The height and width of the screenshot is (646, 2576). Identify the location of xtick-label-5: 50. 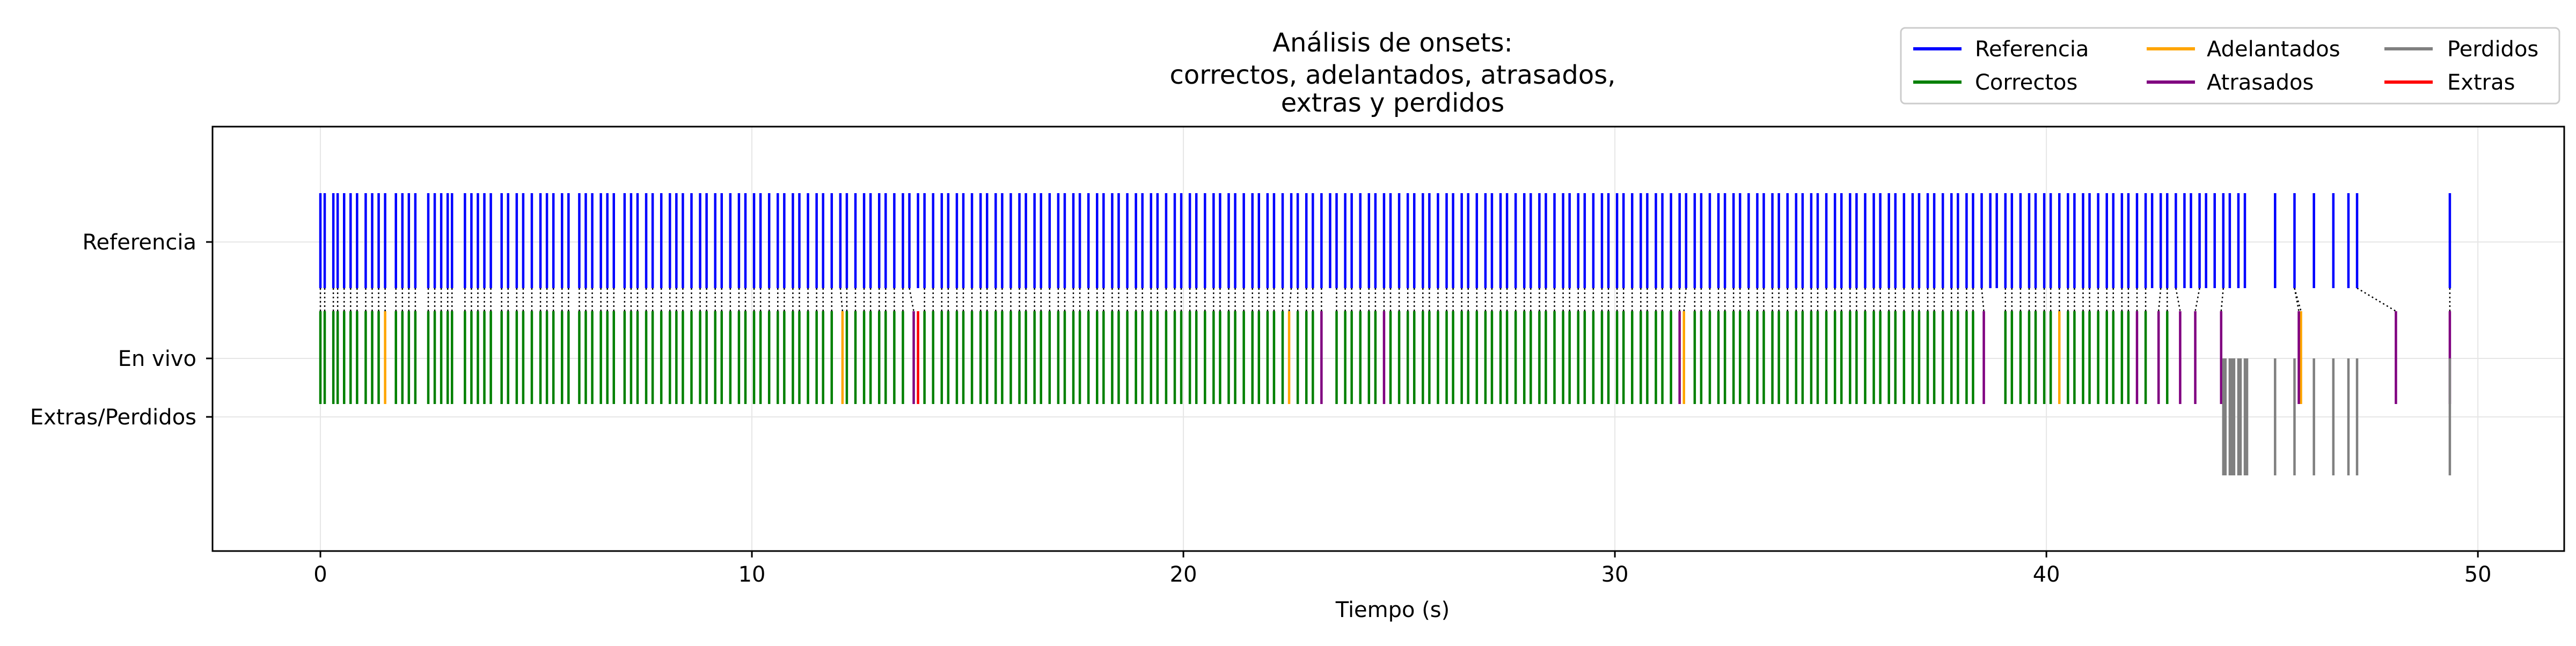
(2478, 575).